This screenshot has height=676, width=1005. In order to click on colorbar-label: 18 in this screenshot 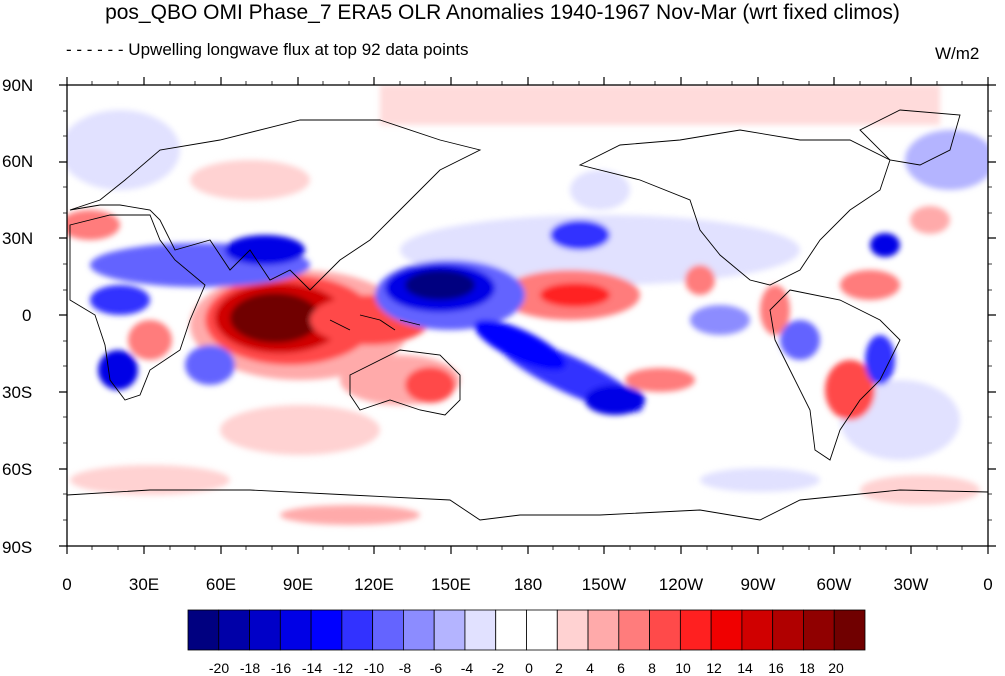, I will do `click(807, 668)`.